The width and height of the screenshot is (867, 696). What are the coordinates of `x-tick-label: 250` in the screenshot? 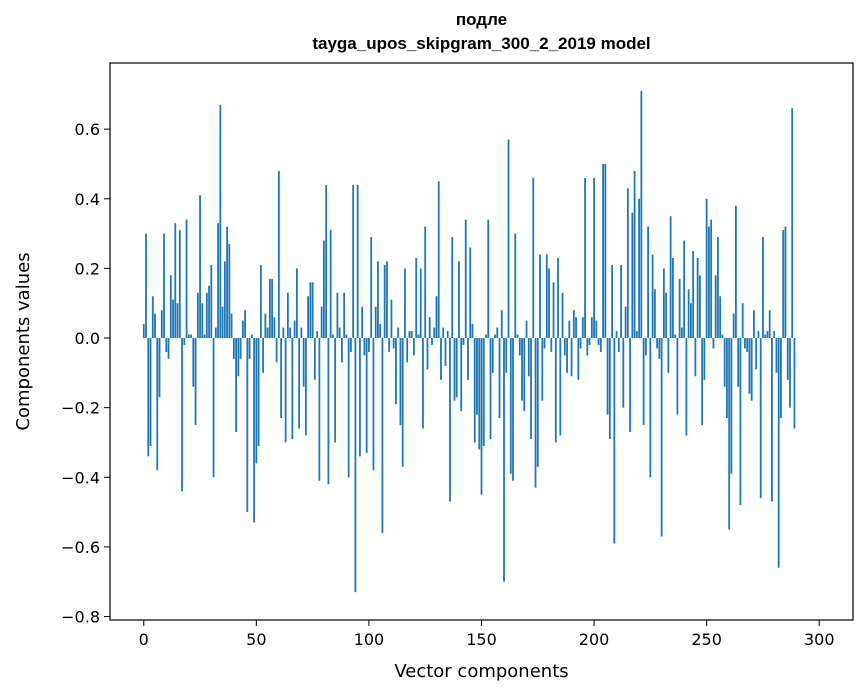 It's located at (706, 639).